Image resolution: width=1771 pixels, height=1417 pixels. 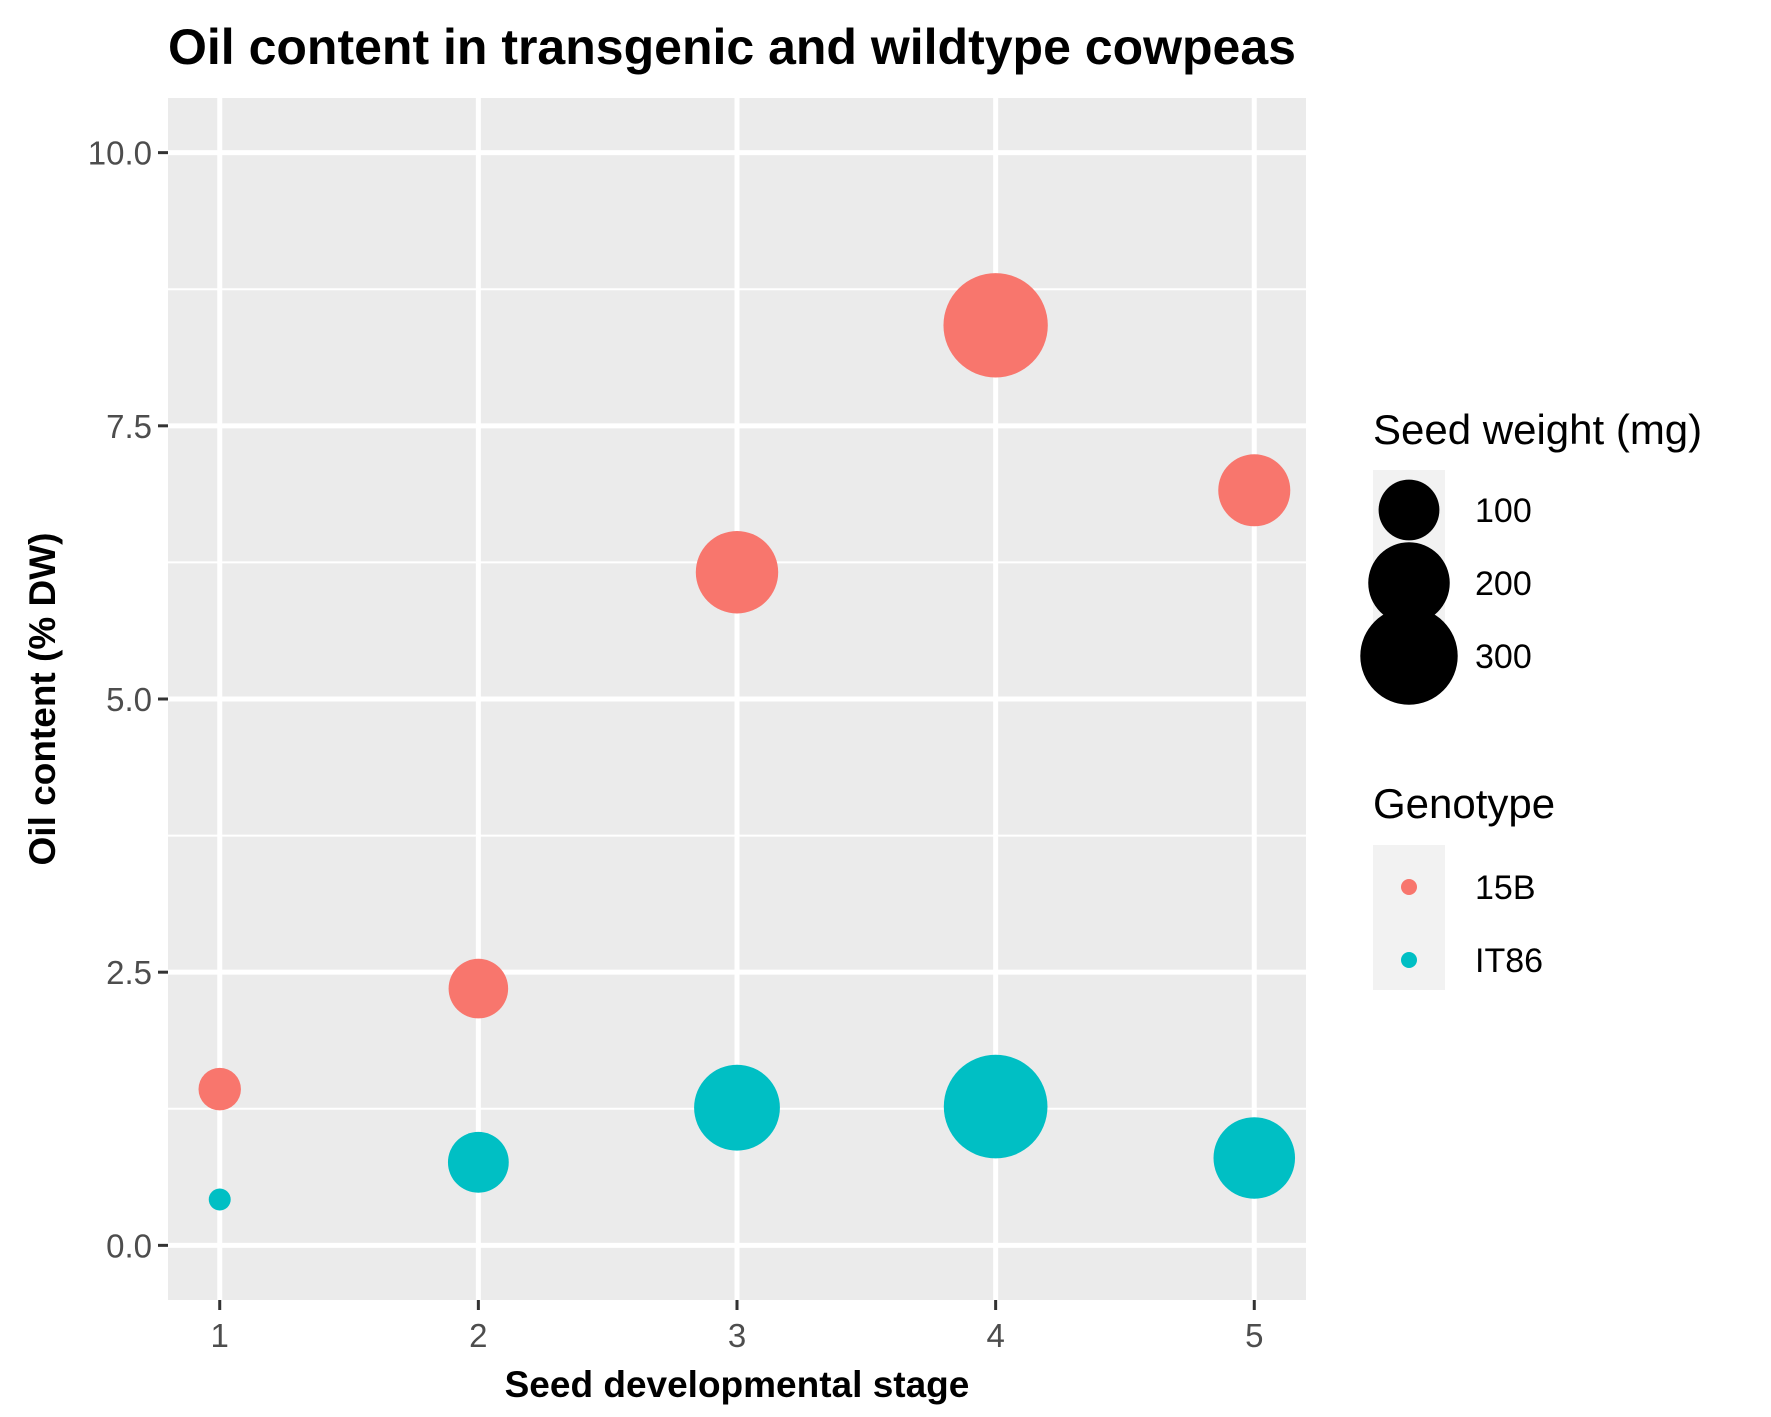 I want to click on x-tick-label: 2, so click(x=478, y=1335).